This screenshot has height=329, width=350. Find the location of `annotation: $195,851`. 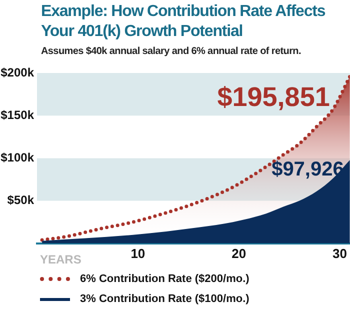

annotation: $195,851 is located at coordinates (273, 97).